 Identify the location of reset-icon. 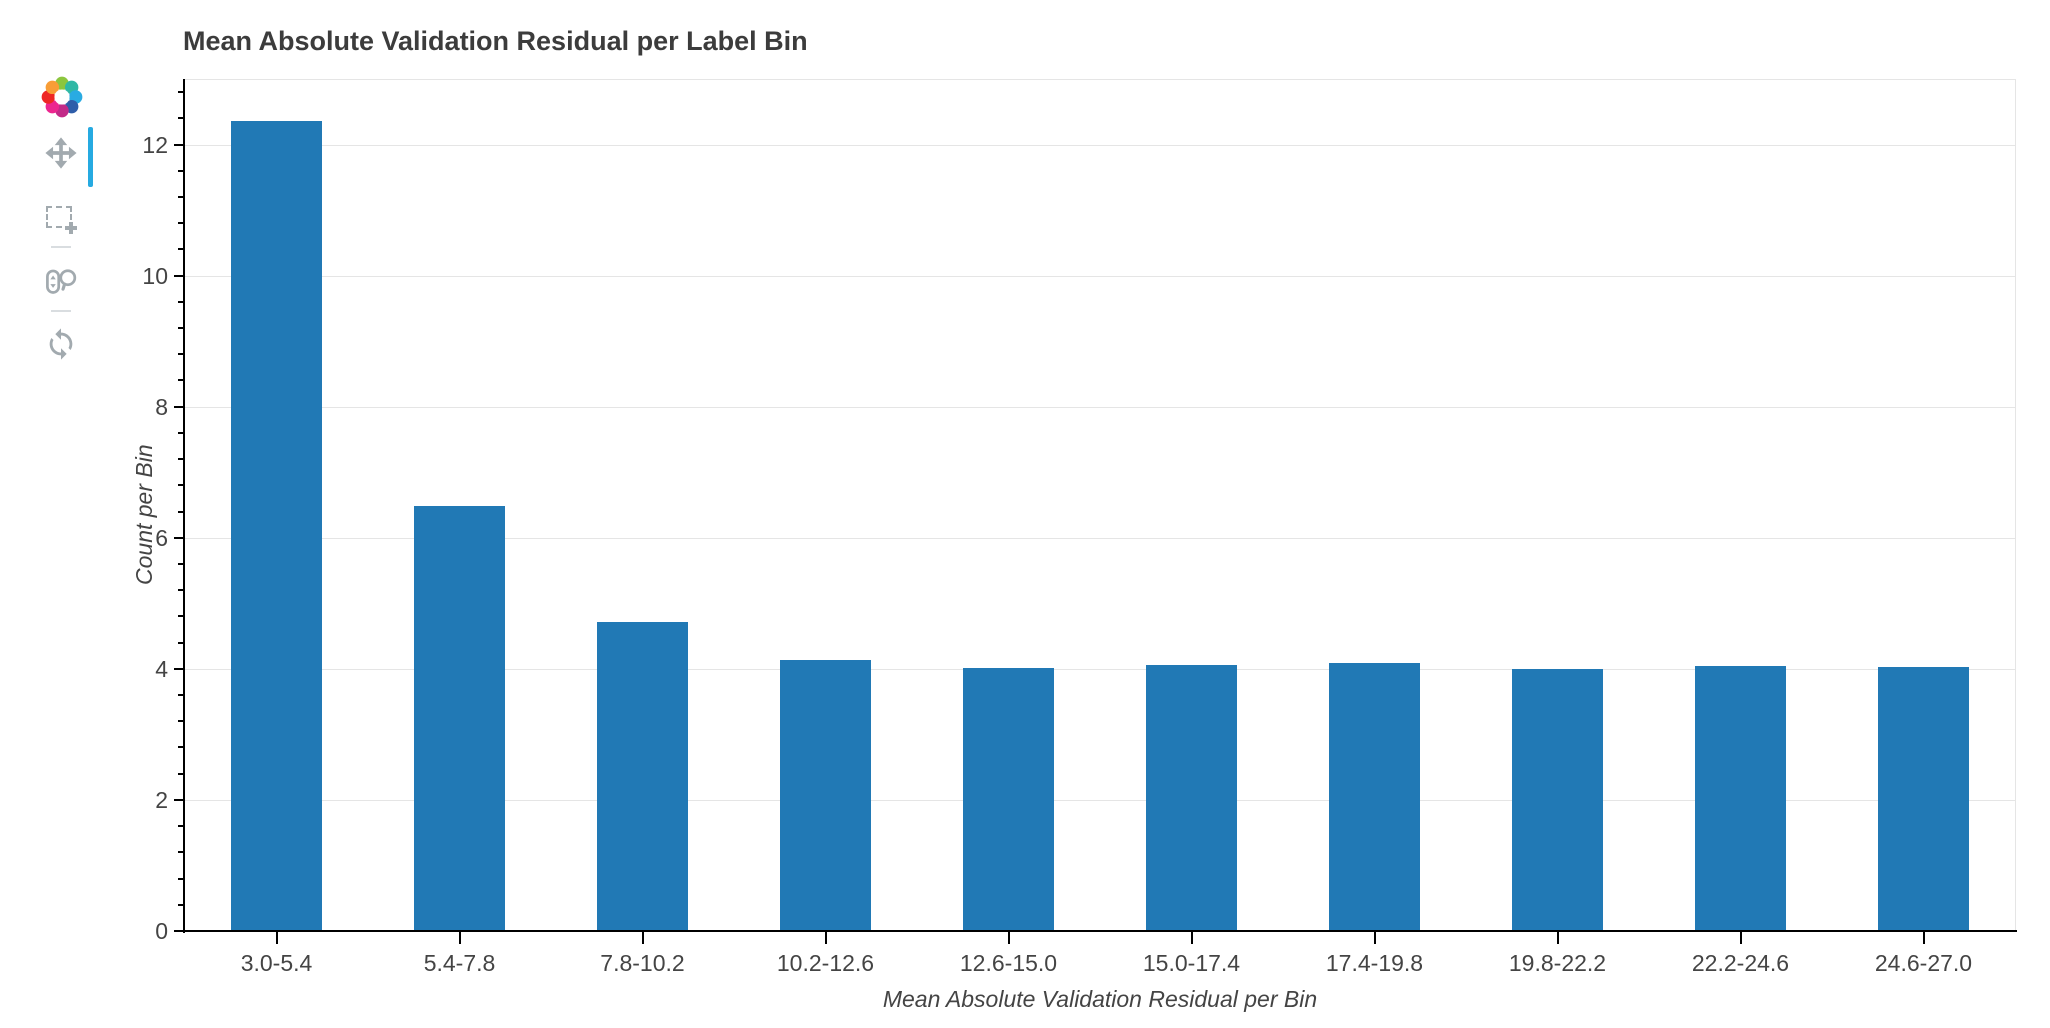
(61, 344).